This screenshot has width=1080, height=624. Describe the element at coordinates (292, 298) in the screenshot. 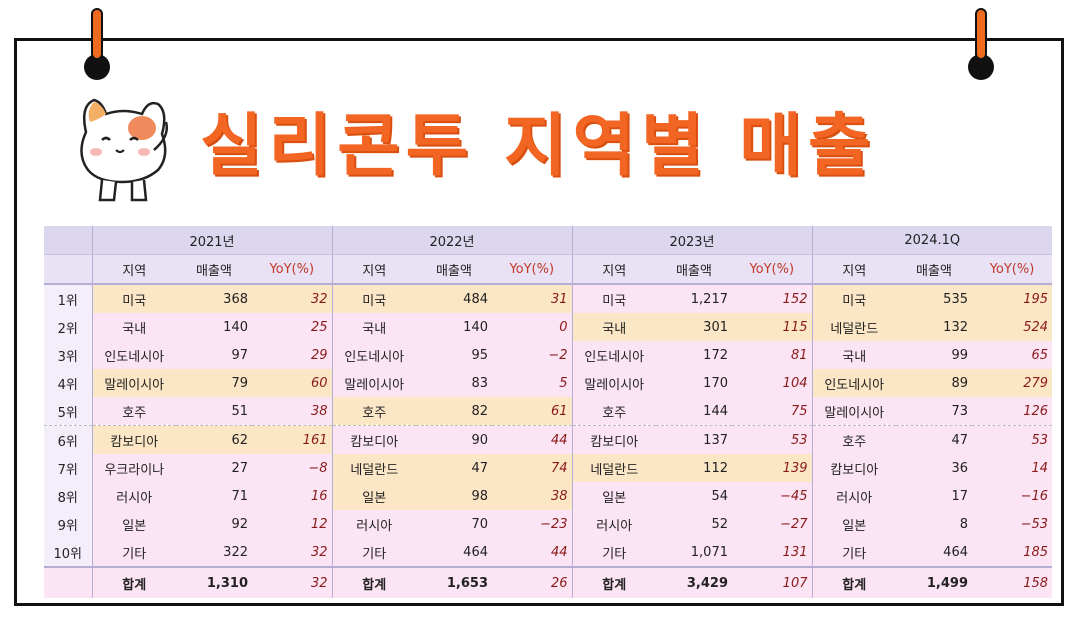

I see `yoy-cell: 32` at that location.